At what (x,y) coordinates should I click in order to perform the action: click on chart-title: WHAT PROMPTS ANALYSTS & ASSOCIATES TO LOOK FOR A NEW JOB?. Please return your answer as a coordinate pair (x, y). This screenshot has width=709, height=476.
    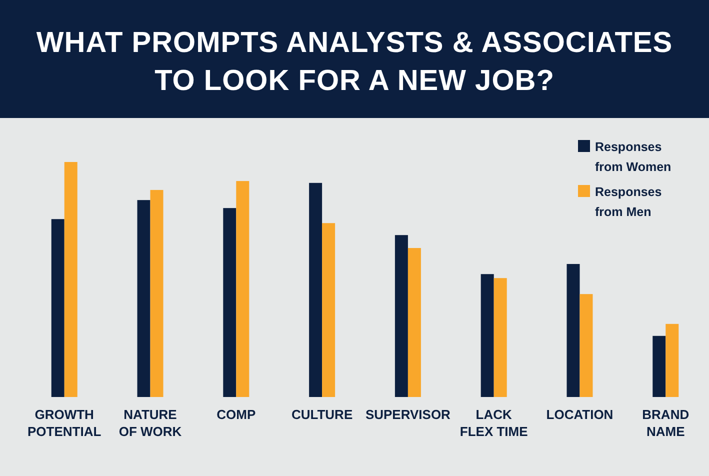
    Looking at the image, I should click on (354, 62).